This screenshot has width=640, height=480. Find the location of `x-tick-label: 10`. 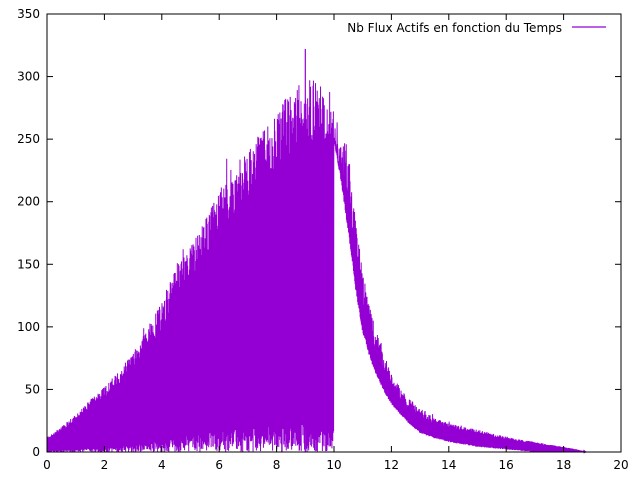

x-tick-label: 10 is located at coordinates (333, 465).